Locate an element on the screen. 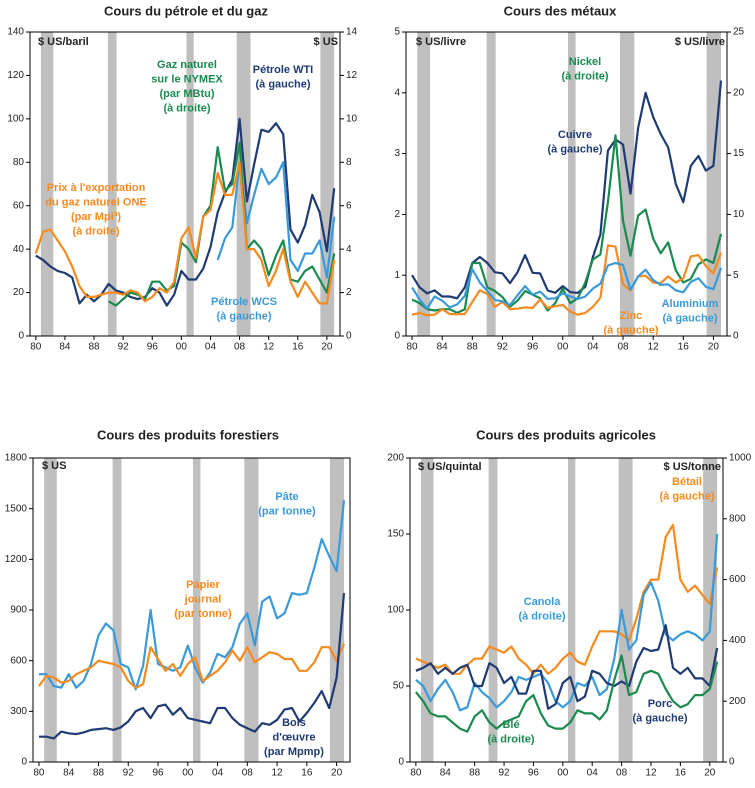 This screenshot has height=788, width=755. y2-tick-label: 12 is located at coordinates (352, 75).